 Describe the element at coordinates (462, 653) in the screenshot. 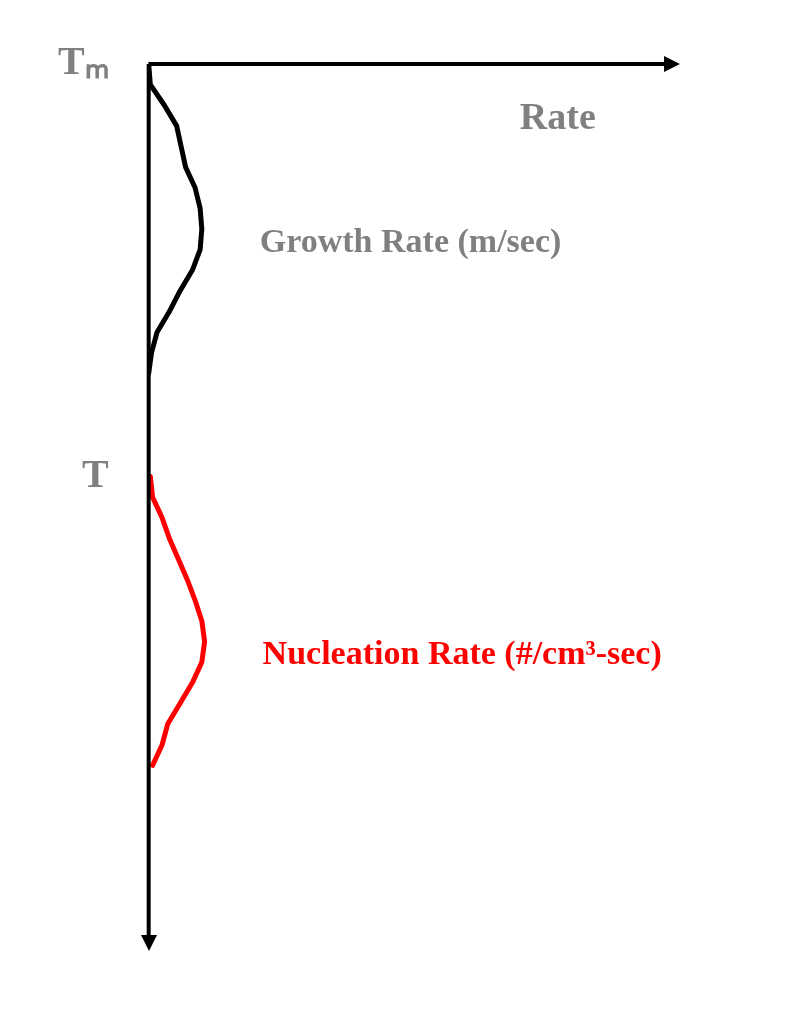

I see `series-label: Nucleation Rate (#/cm³-sec)` at that location.